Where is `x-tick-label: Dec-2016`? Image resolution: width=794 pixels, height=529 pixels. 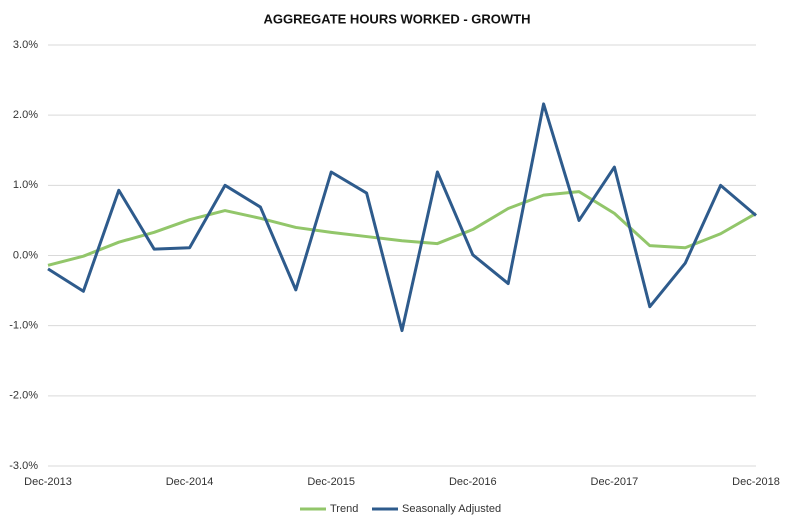 x-tick-label: Dec-2016 is located at coordinates (473, 482).